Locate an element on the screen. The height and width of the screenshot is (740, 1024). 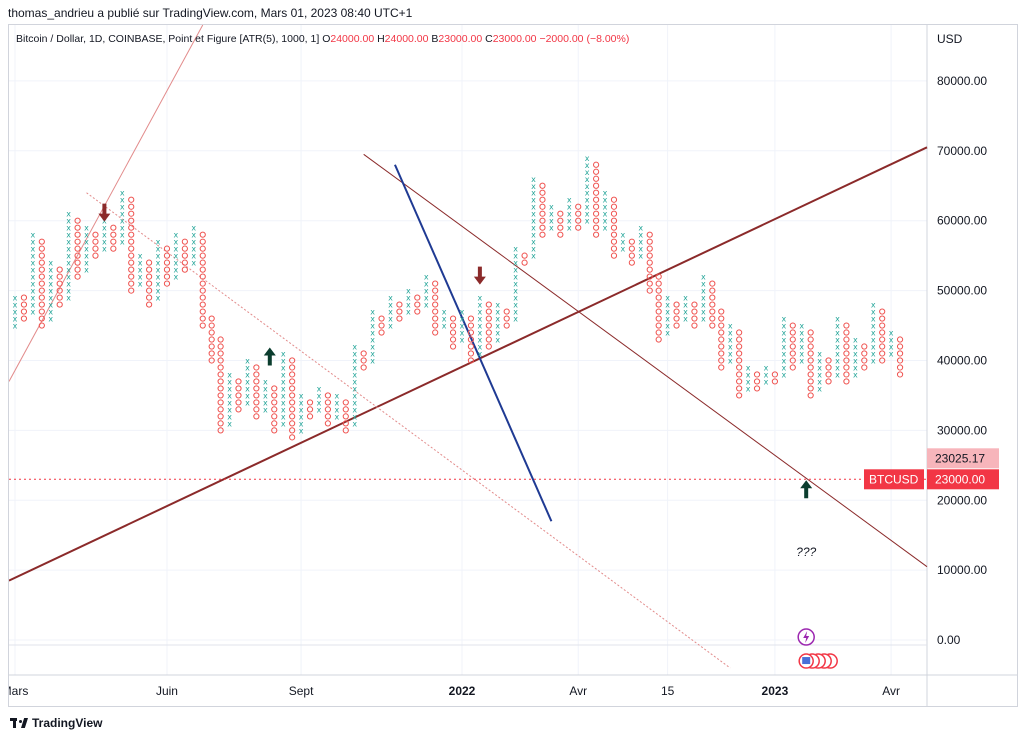
footer-brand: TradingView is located at coordinates (56, 723).